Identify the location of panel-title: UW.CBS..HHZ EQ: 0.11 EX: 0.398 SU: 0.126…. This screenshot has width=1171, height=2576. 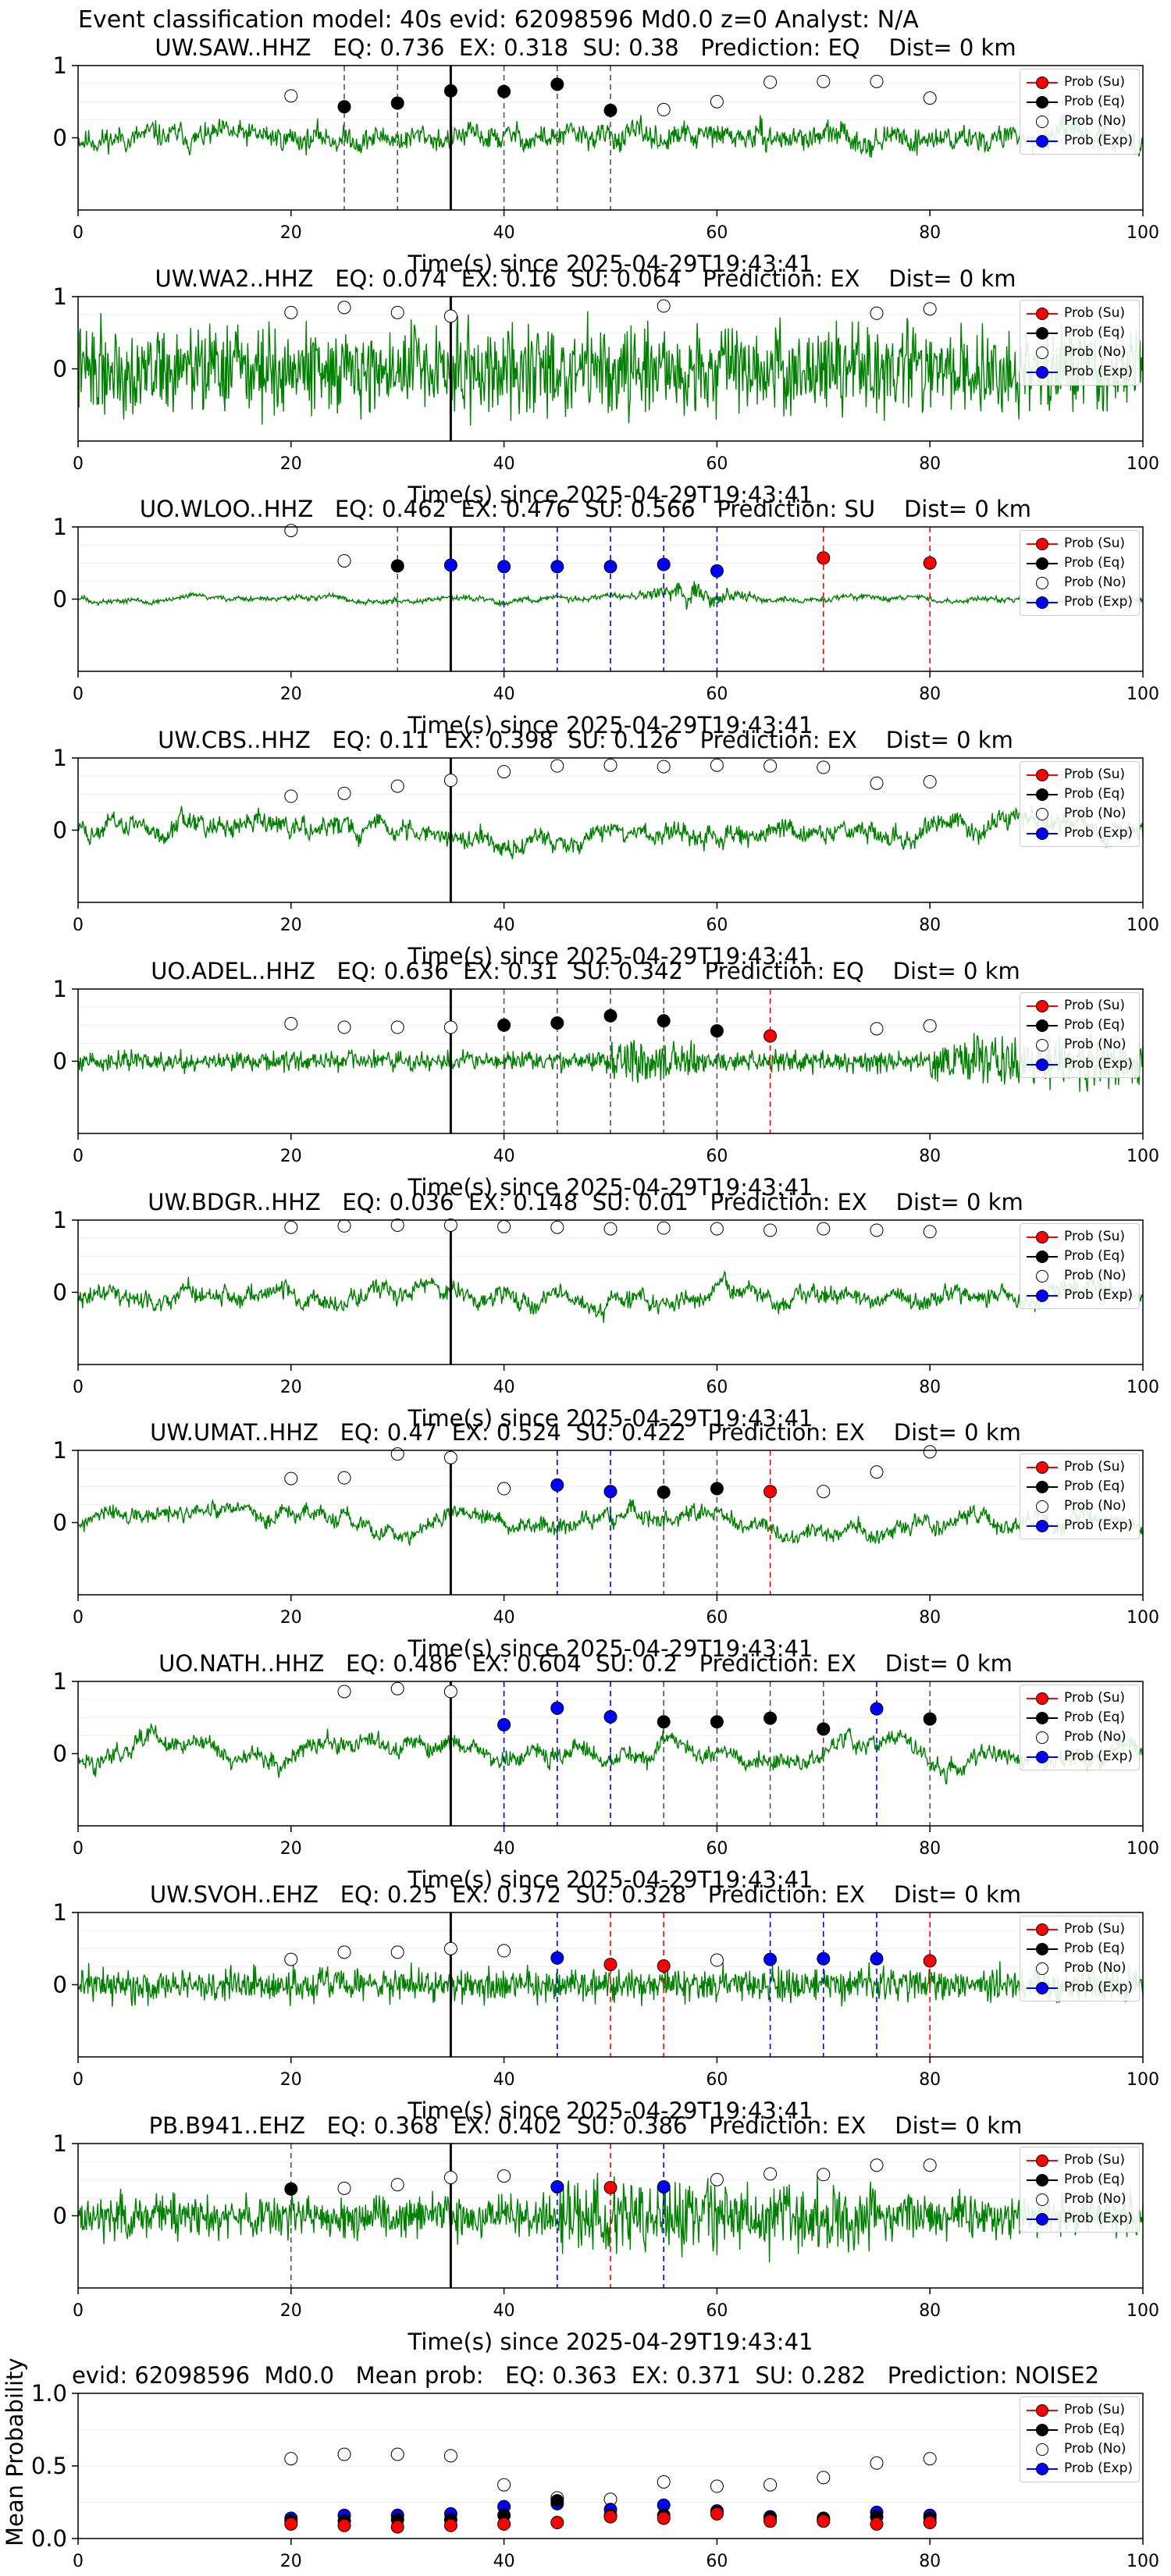
(585, 740).